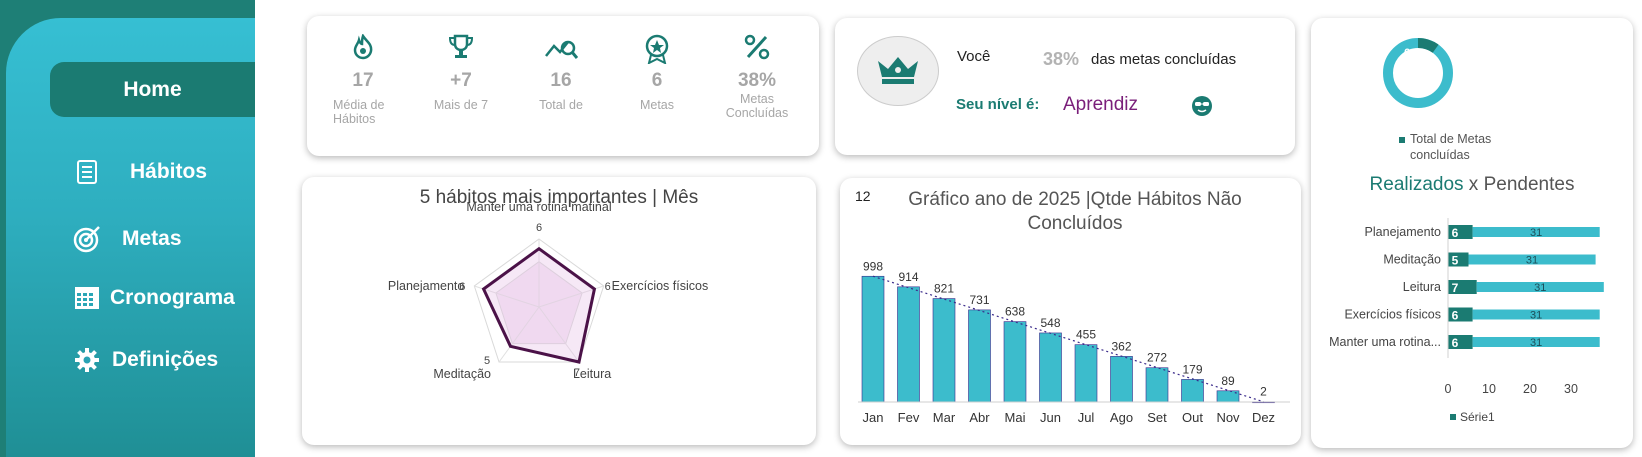 This screenshot has width=1642, height=457. I want to click on bars-title: Realizados x Pendentes, so click(1472, 185).